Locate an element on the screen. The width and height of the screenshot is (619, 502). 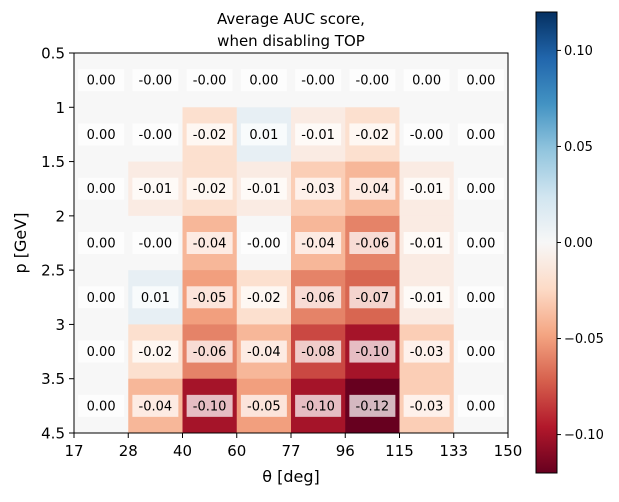
cell-value-label: -0.05 is located at coordinates (210, 298).